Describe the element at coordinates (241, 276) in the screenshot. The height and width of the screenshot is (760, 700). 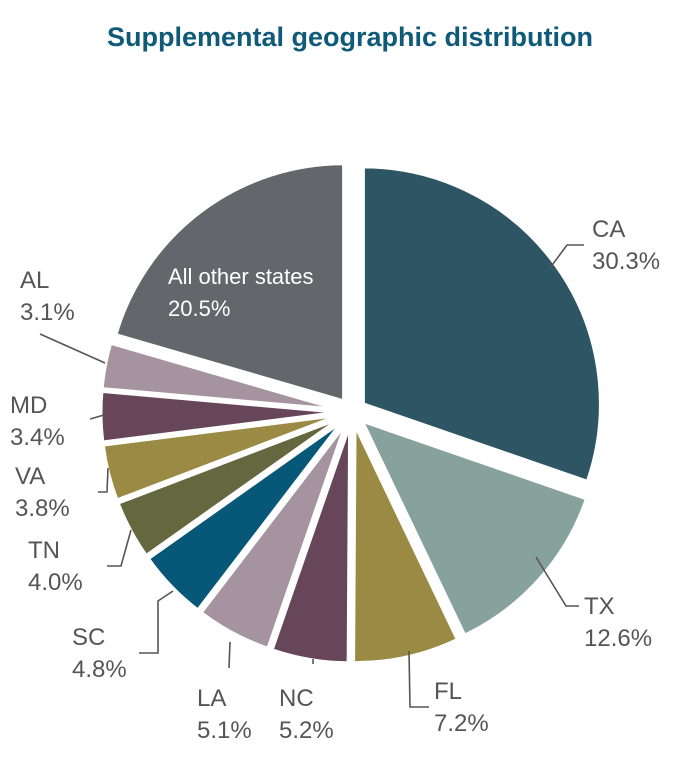
I see `slice-label: All other states` at that location.